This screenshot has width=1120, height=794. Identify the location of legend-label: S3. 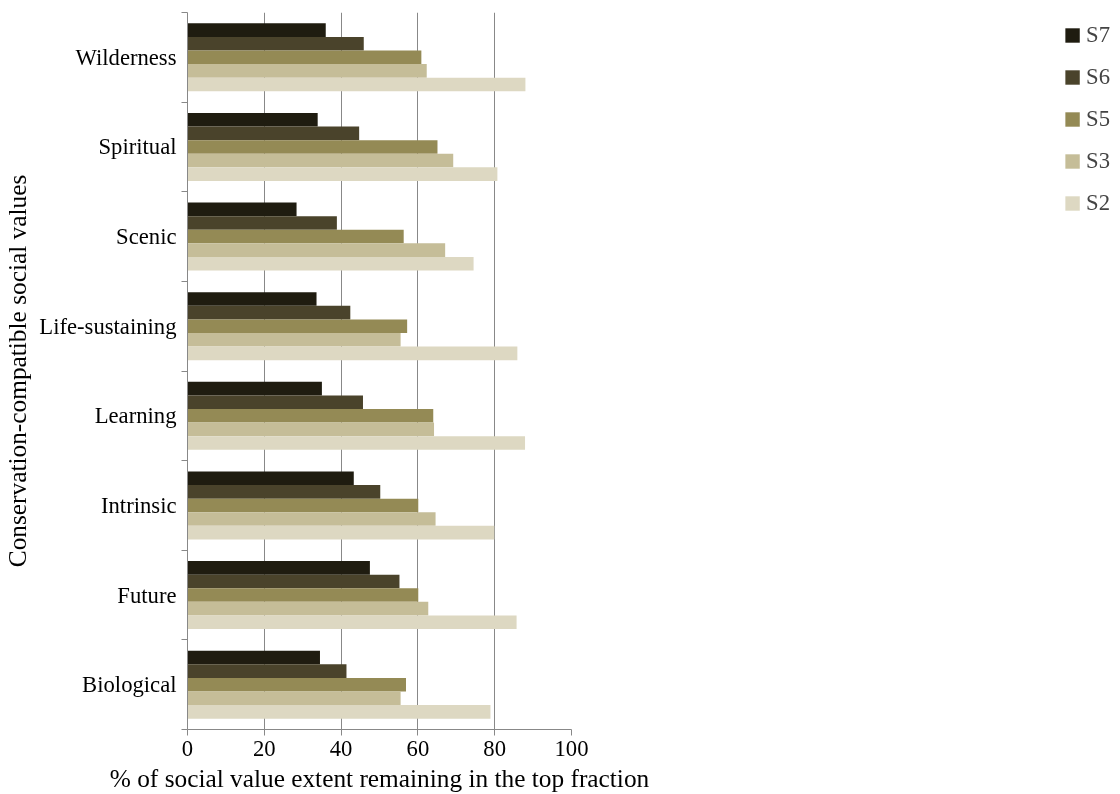
(1098, 161).